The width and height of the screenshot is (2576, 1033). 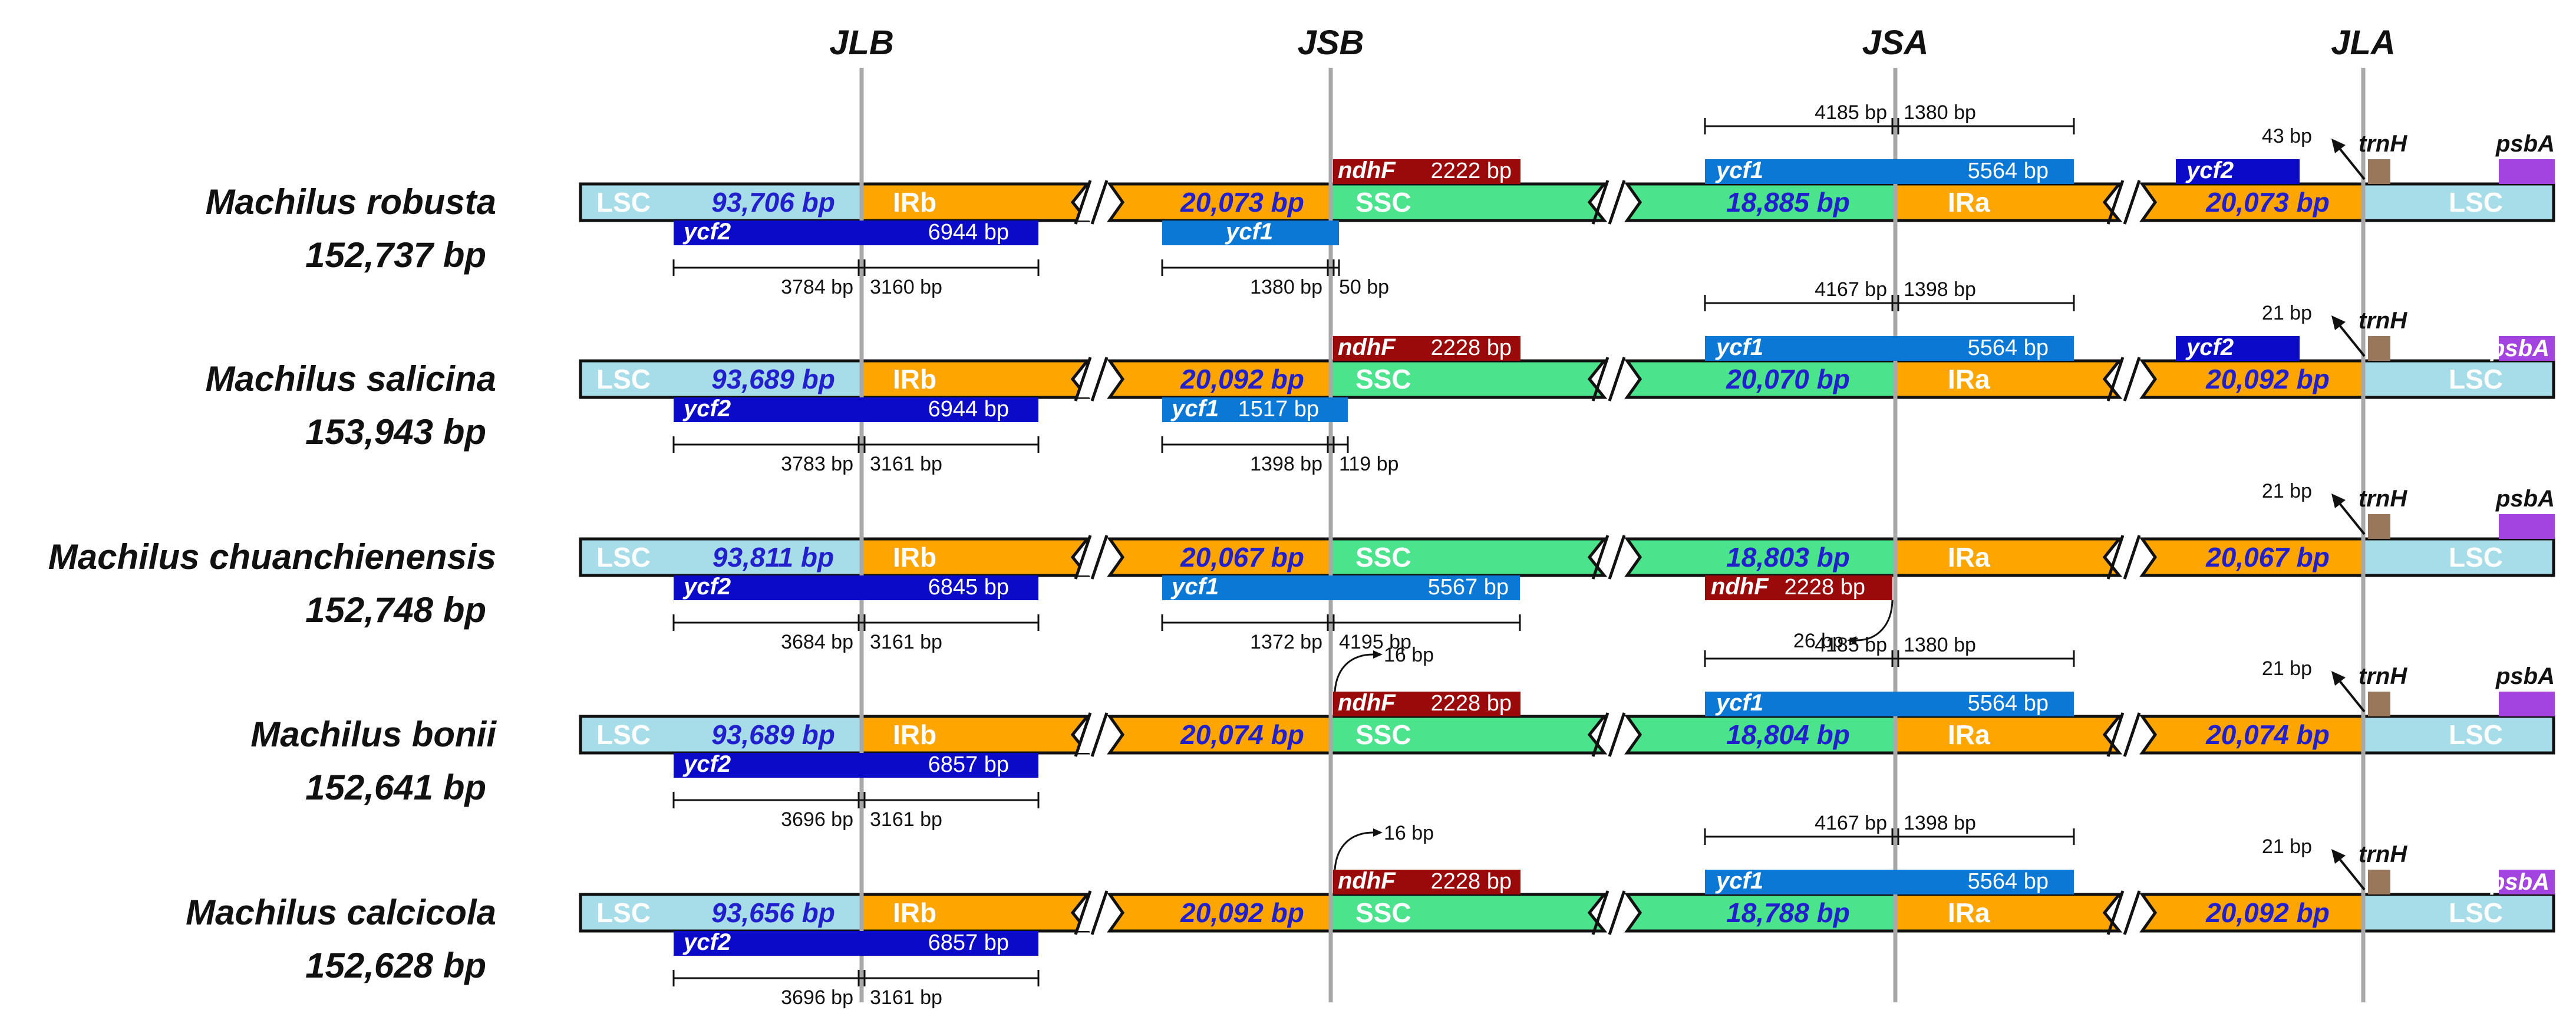 I want to click on ira-length: 20,092 bp, so click(x=2268, y=379).